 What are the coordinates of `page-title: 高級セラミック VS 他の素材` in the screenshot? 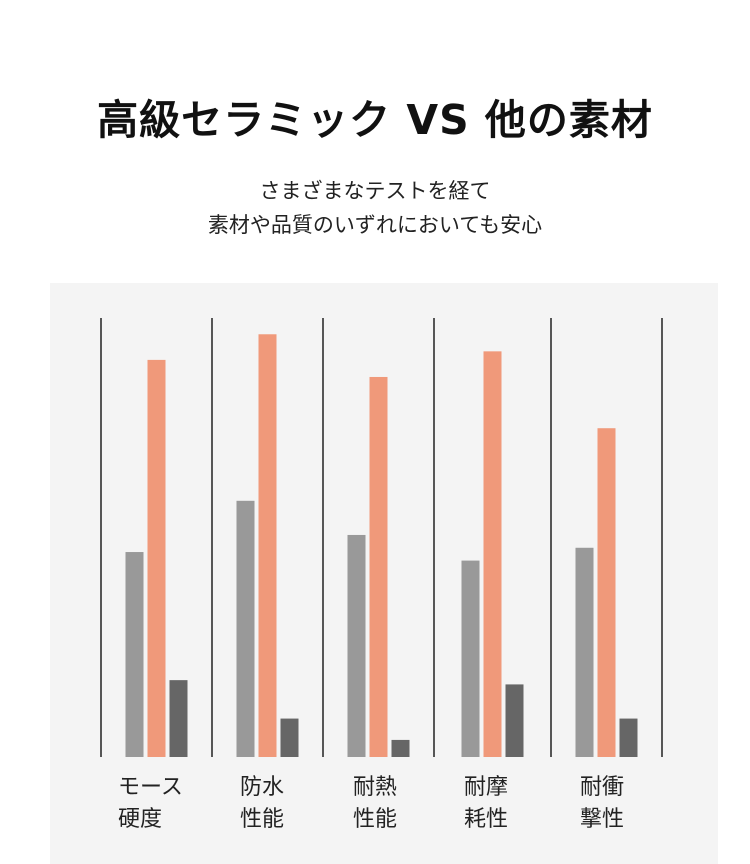 It's located at (375, 120).